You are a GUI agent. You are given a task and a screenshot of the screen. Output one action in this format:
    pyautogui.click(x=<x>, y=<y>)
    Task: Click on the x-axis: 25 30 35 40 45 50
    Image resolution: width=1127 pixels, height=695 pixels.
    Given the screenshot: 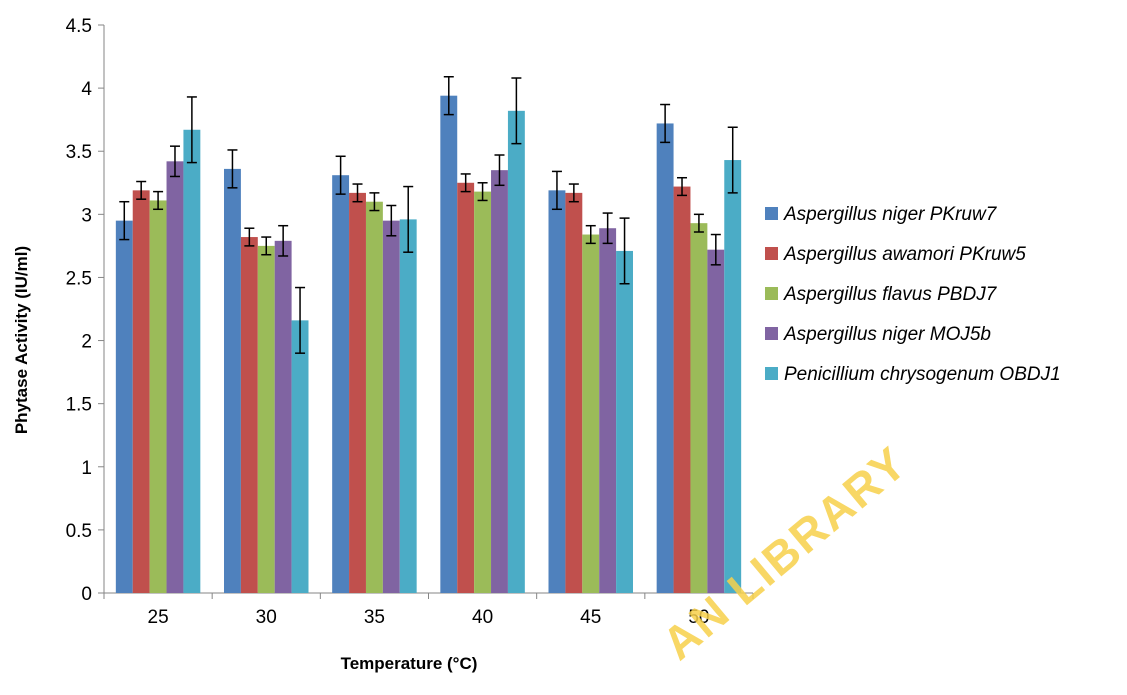 What is the action you would take?
    pyautogui.click(x=428, y=610)
    